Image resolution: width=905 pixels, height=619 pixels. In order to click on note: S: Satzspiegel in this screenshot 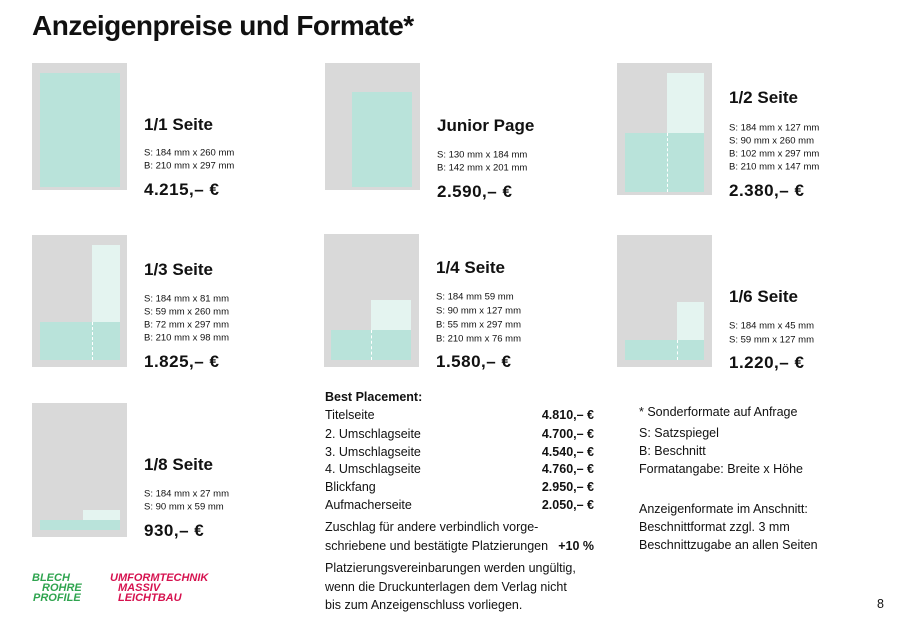, I will do `click(679, 433)`.